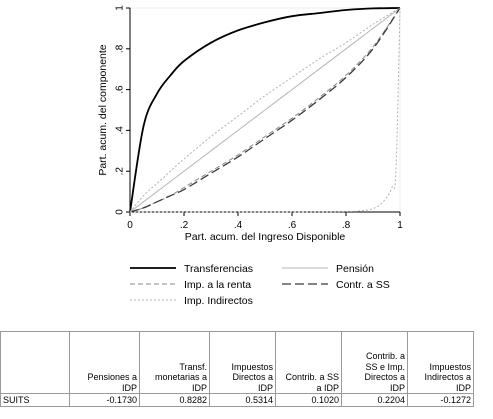 Image resolution: width=493 pixels, height=419 pixels. What do you see at coordinates (35, 362) in the screenshot?
I see `table-corner-cell` at bounding box center [35, 362].